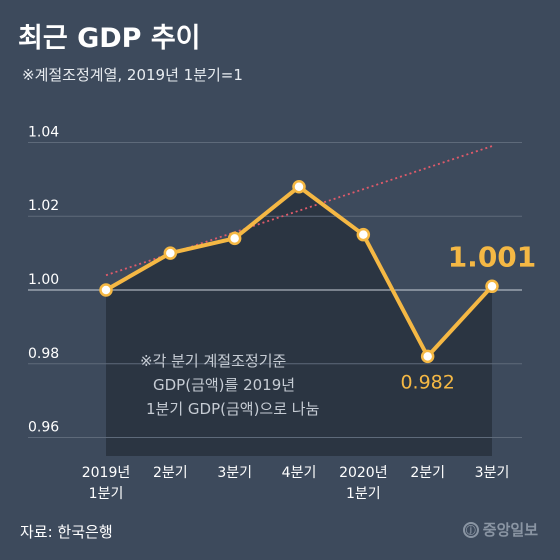 This screenshot has width=560, height=560. I want to click on y-tick-label: 0.96, so click(43, 428).